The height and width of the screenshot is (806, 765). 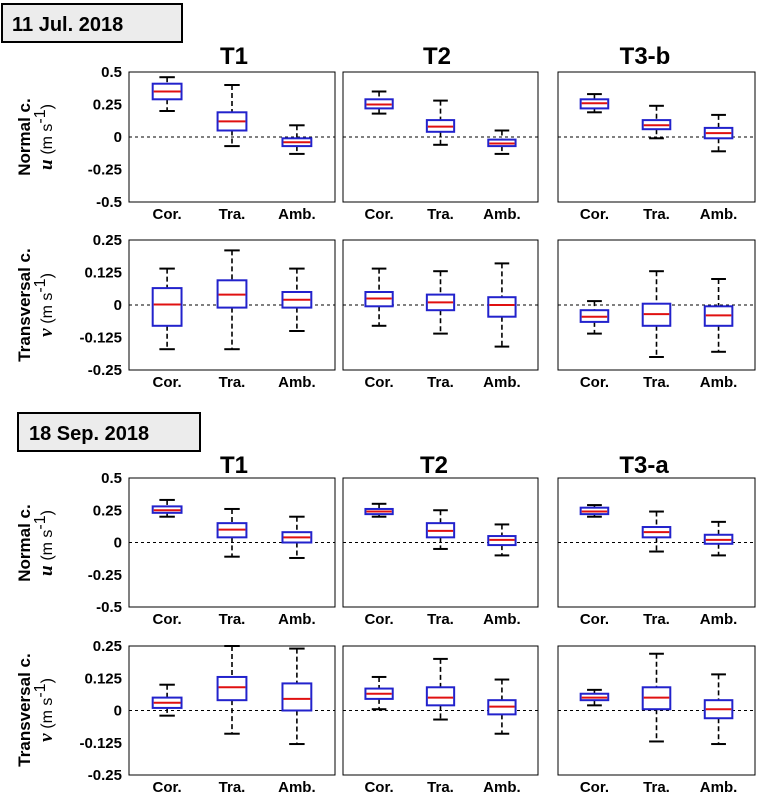 What do you see at coordinates (105, 370) in the screenshot?
I see `ytick-jul-transversal-4: -0.25` at bounding box center [105, 370].